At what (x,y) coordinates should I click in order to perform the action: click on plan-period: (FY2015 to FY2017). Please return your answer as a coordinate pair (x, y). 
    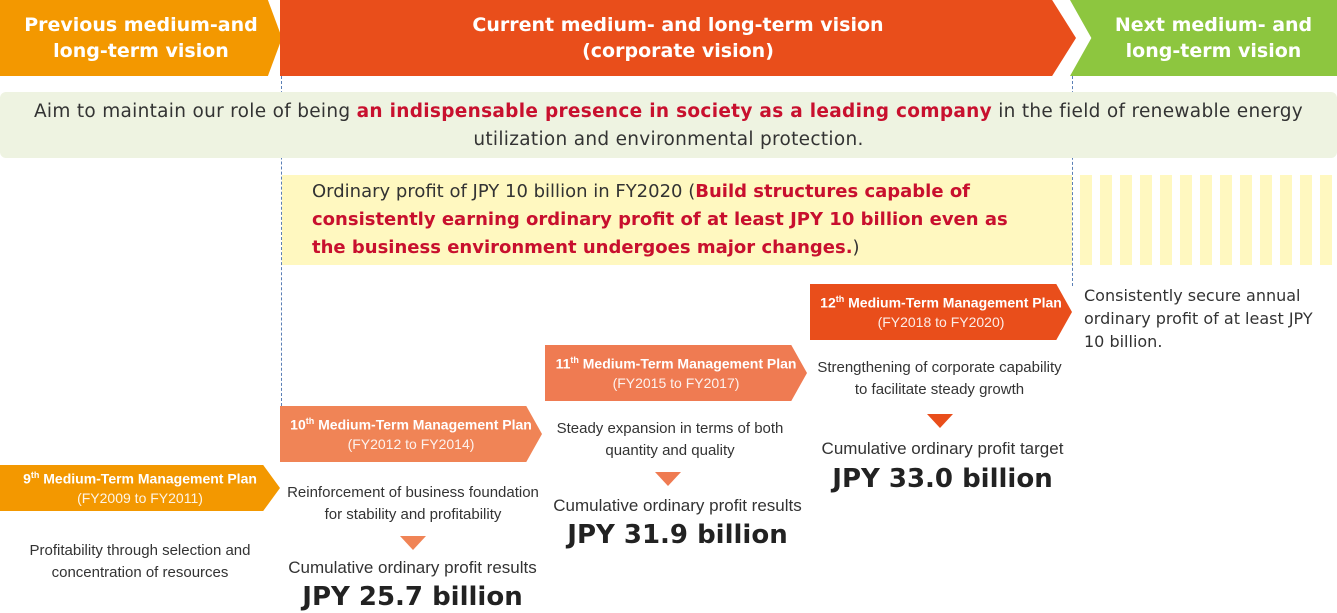
    Looking at the image, I should click on (676, 382).